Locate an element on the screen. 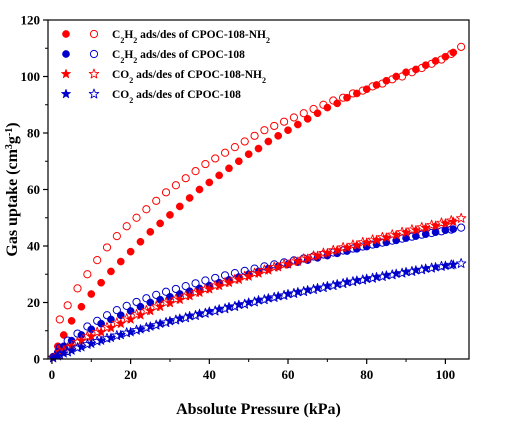 Image resolution: width=509 pixels, height=427 pixels. y-axis-title: Gas uptake (cm3g-1) is located at coordinates (13, 189).